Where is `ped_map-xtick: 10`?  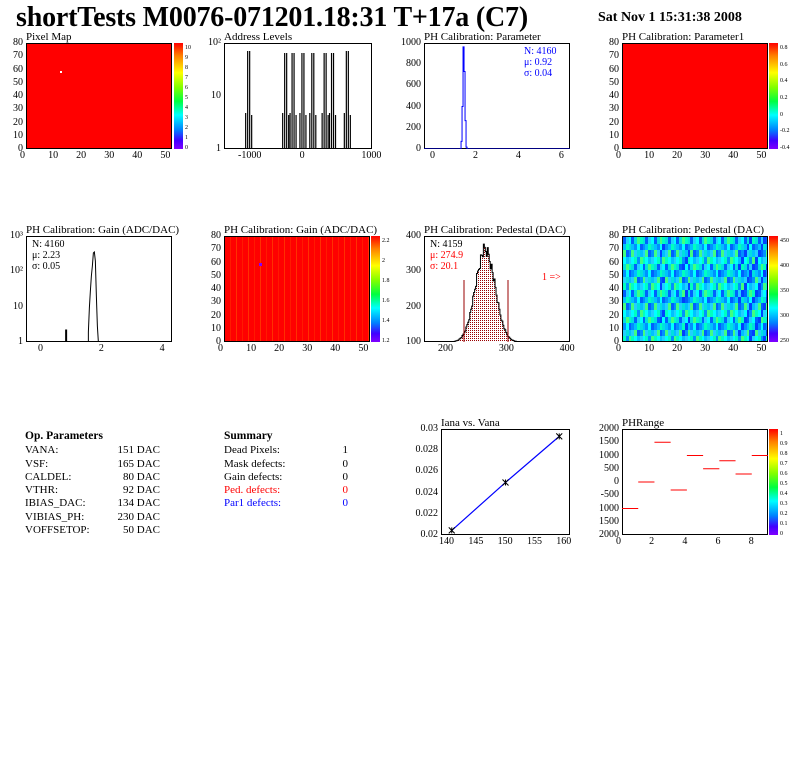 ped_map-xtick: 10 is located at coordinates (649, 348).